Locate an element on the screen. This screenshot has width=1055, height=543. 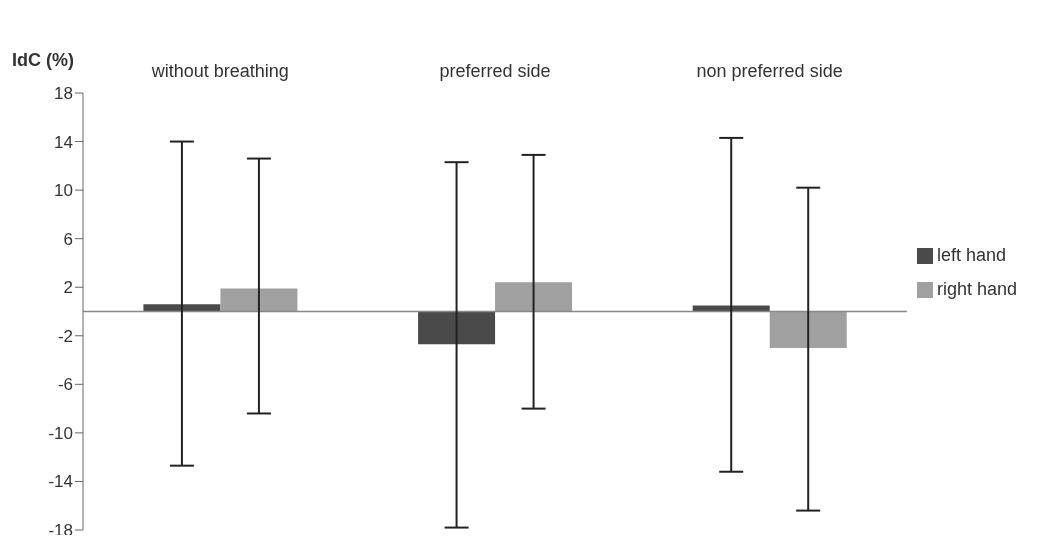
legend-label: right hand is located at coordinates (976, 288).